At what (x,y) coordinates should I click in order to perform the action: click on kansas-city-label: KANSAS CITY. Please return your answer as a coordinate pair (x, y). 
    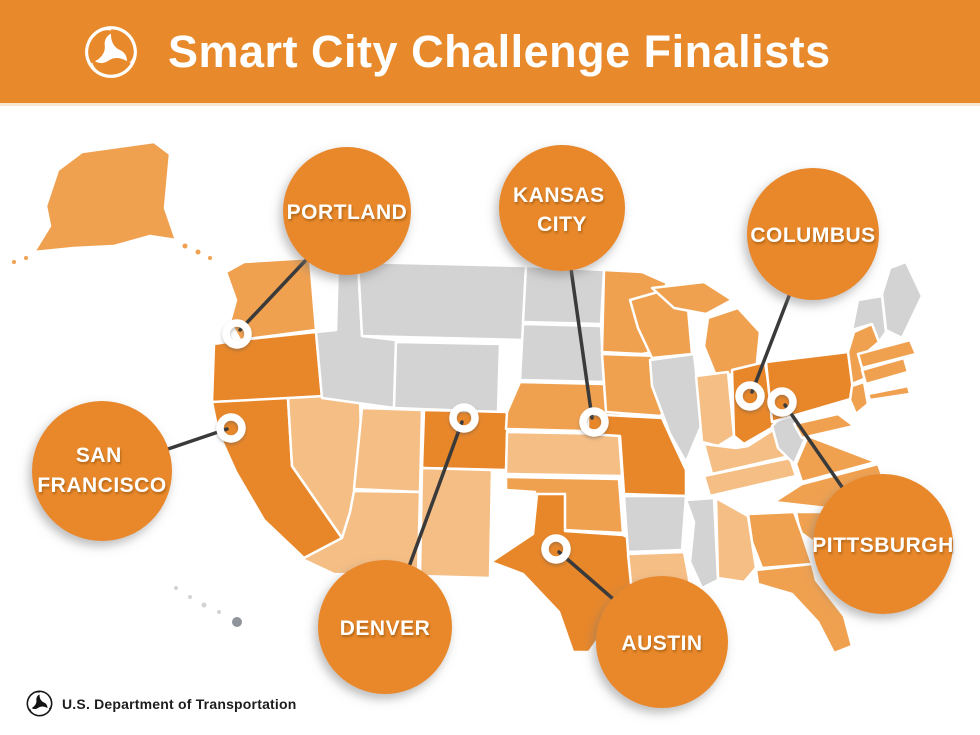
    Looking at the image, I should click on (562, 210).